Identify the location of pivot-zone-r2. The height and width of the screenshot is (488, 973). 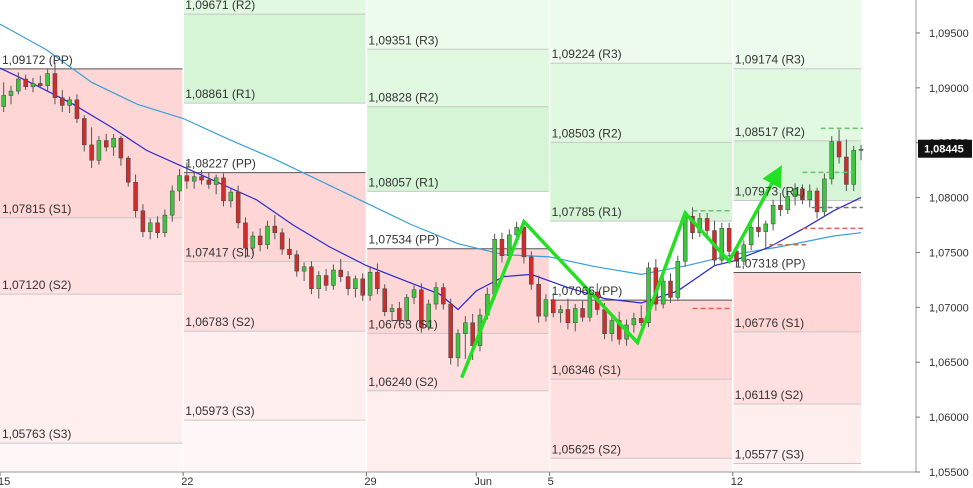
(275, 7).